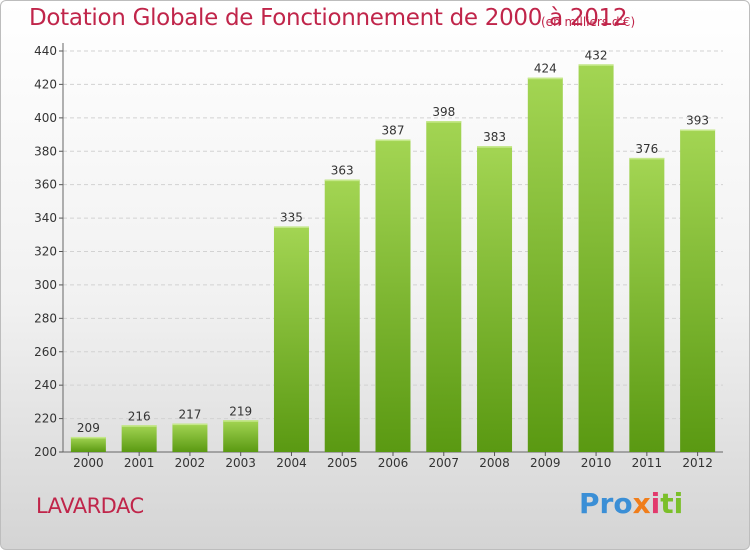 This screenshot has width=750, height=550. Describe the element at coordinates (90, 506) in the screenshot. I see `place-name: LAVARDAC` at that location.